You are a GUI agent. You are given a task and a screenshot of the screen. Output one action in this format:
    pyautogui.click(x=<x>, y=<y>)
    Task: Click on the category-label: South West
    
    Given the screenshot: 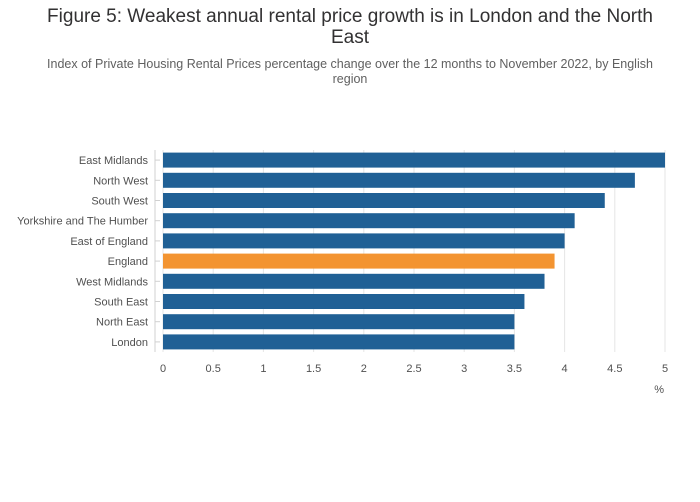 What is the action you would take?
    pyautogui.click(x=119, y=202)
    